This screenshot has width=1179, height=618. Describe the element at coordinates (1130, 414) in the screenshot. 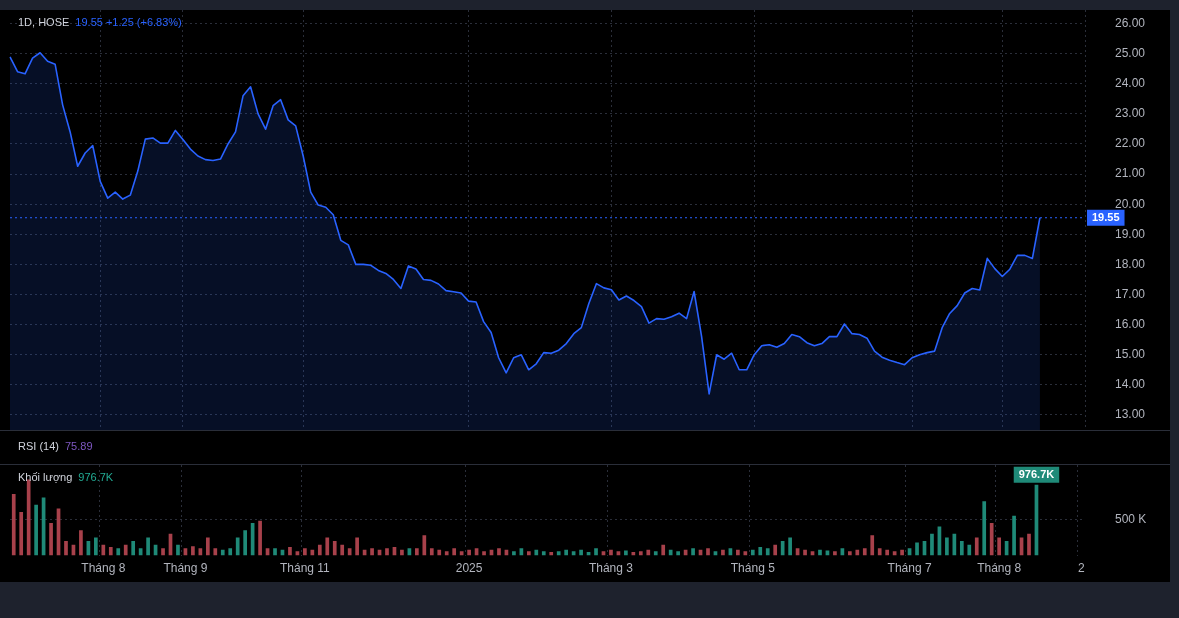

I see `y-tick-label: 13.00` at that location.